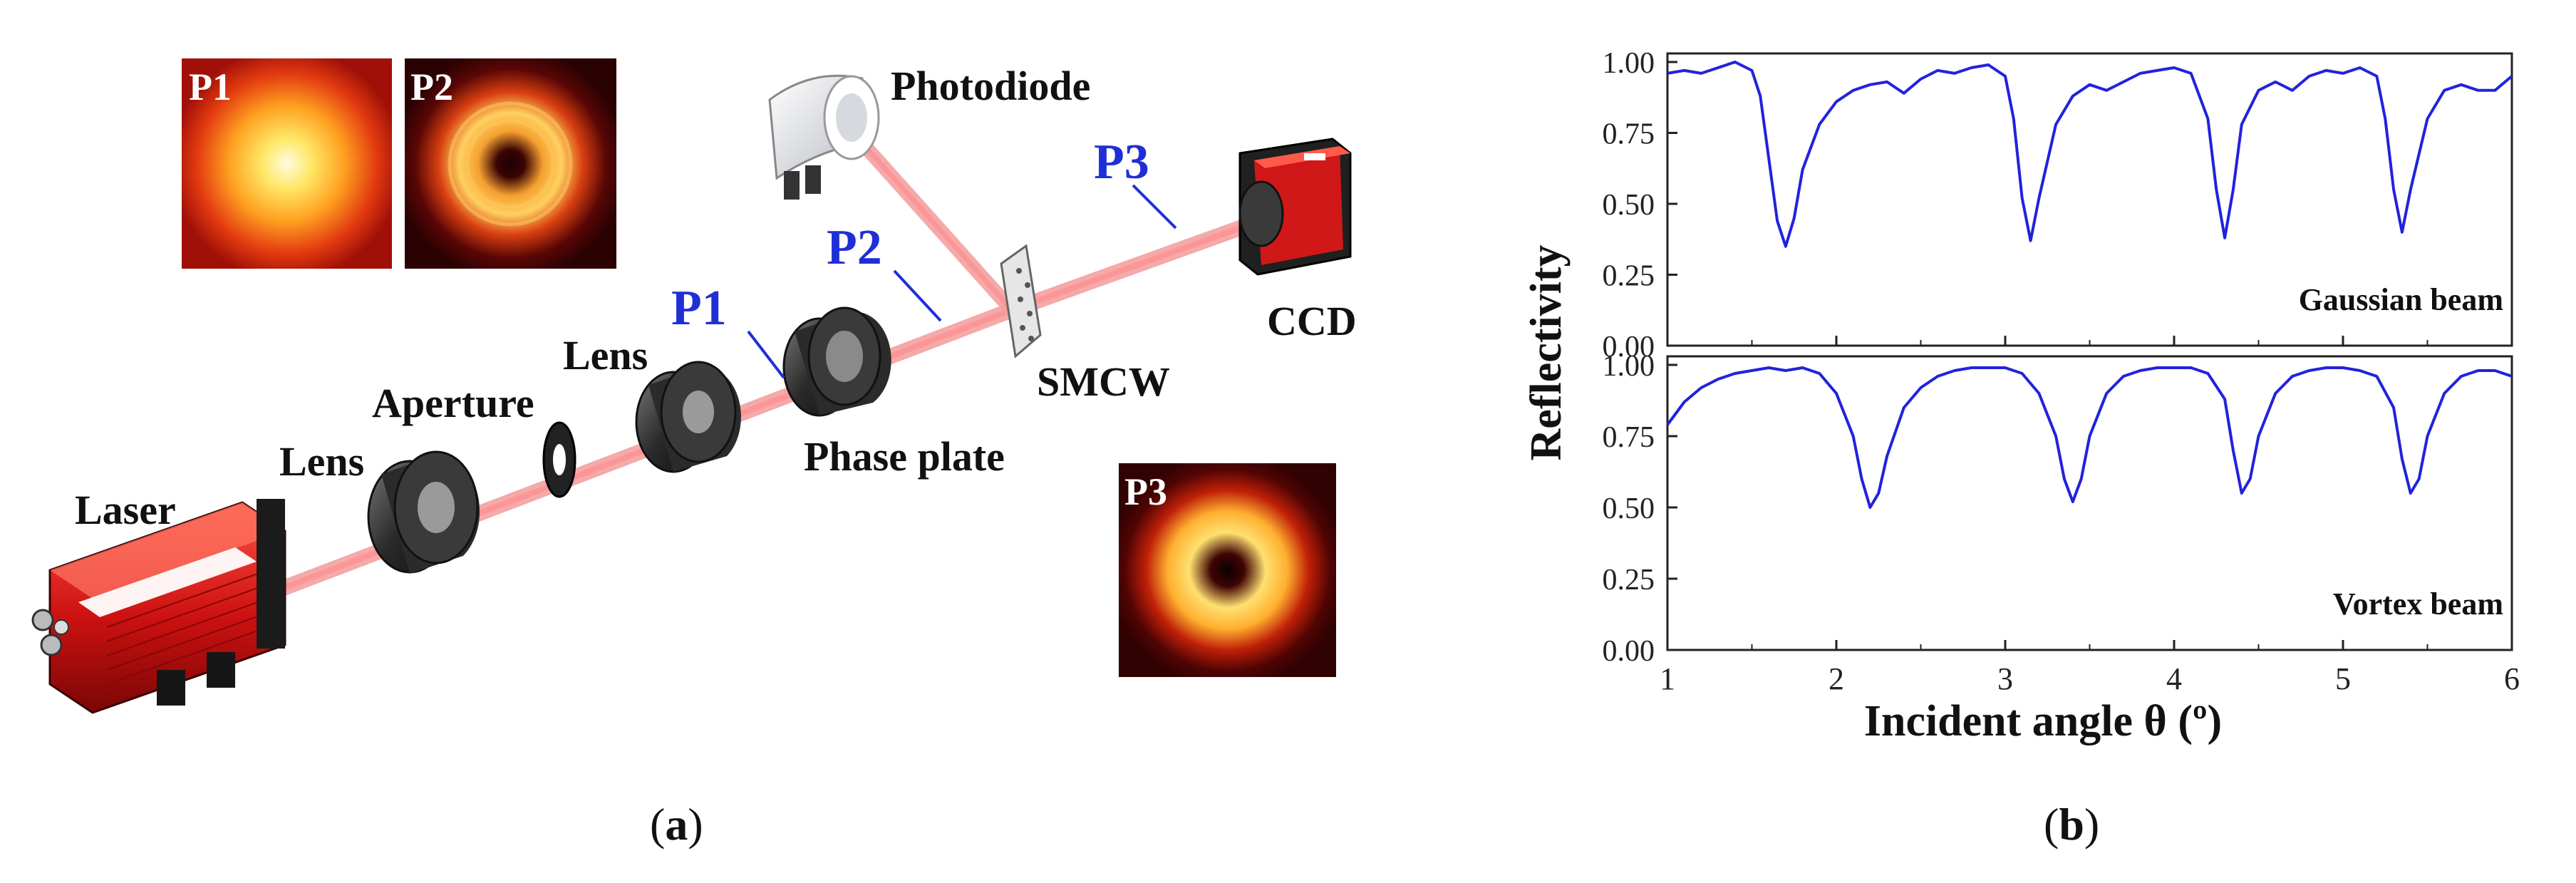  What do you see at coordinates (453, 403) in the screenshot?
I see `aperture-label: Aperture` at bounding box center [453, 403].